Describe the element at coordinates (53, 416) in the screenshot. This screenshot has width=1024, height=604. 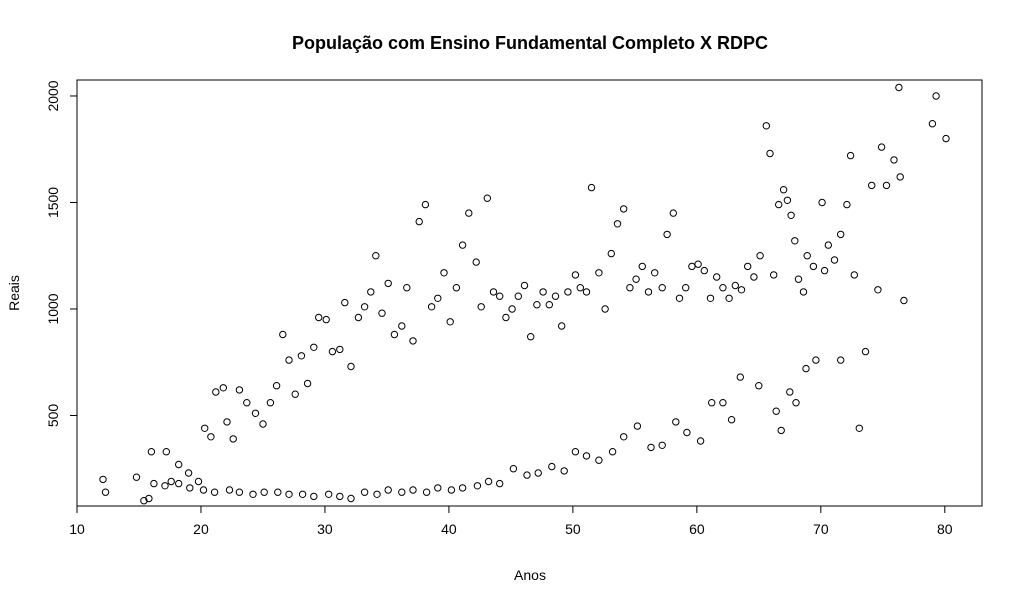
I see `y-tick-label: 500` at that location.